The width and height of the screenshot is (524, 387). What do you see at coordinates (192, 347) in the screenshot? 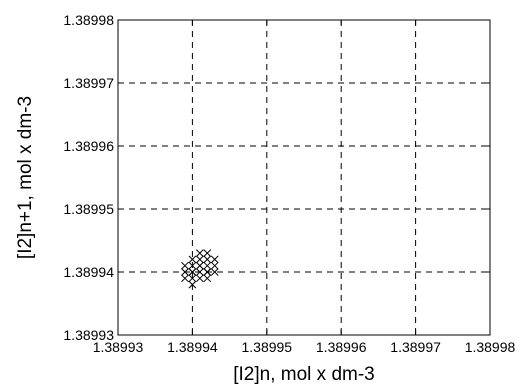
I see `x-tick-label: 1.38994` at bounding box center [192, 347].